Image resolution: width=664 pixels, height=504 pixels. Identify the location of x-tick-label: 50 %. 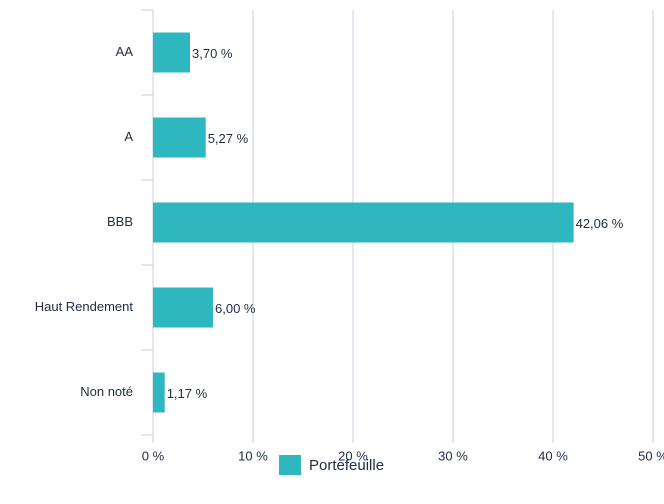
(651, 455).